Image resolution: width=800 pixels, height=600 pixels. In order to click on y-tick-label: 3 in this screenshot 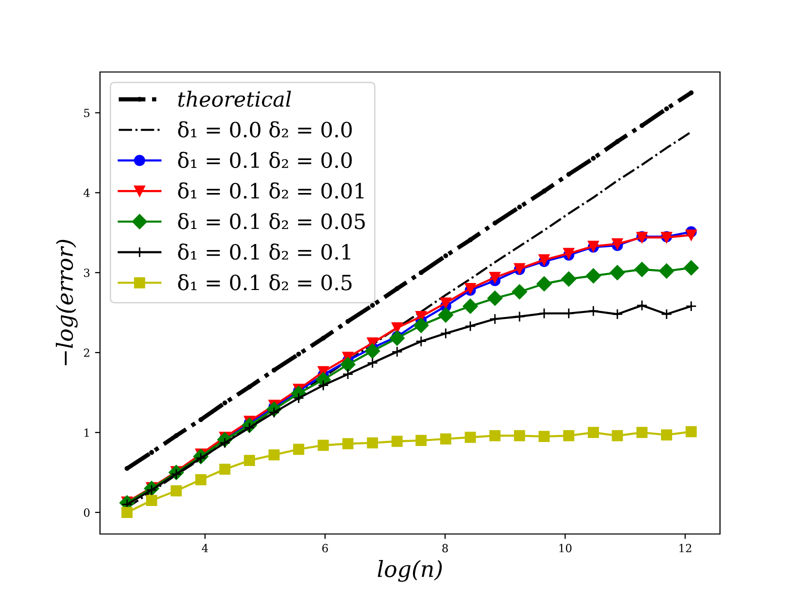, I will do `click(87, 273)`.